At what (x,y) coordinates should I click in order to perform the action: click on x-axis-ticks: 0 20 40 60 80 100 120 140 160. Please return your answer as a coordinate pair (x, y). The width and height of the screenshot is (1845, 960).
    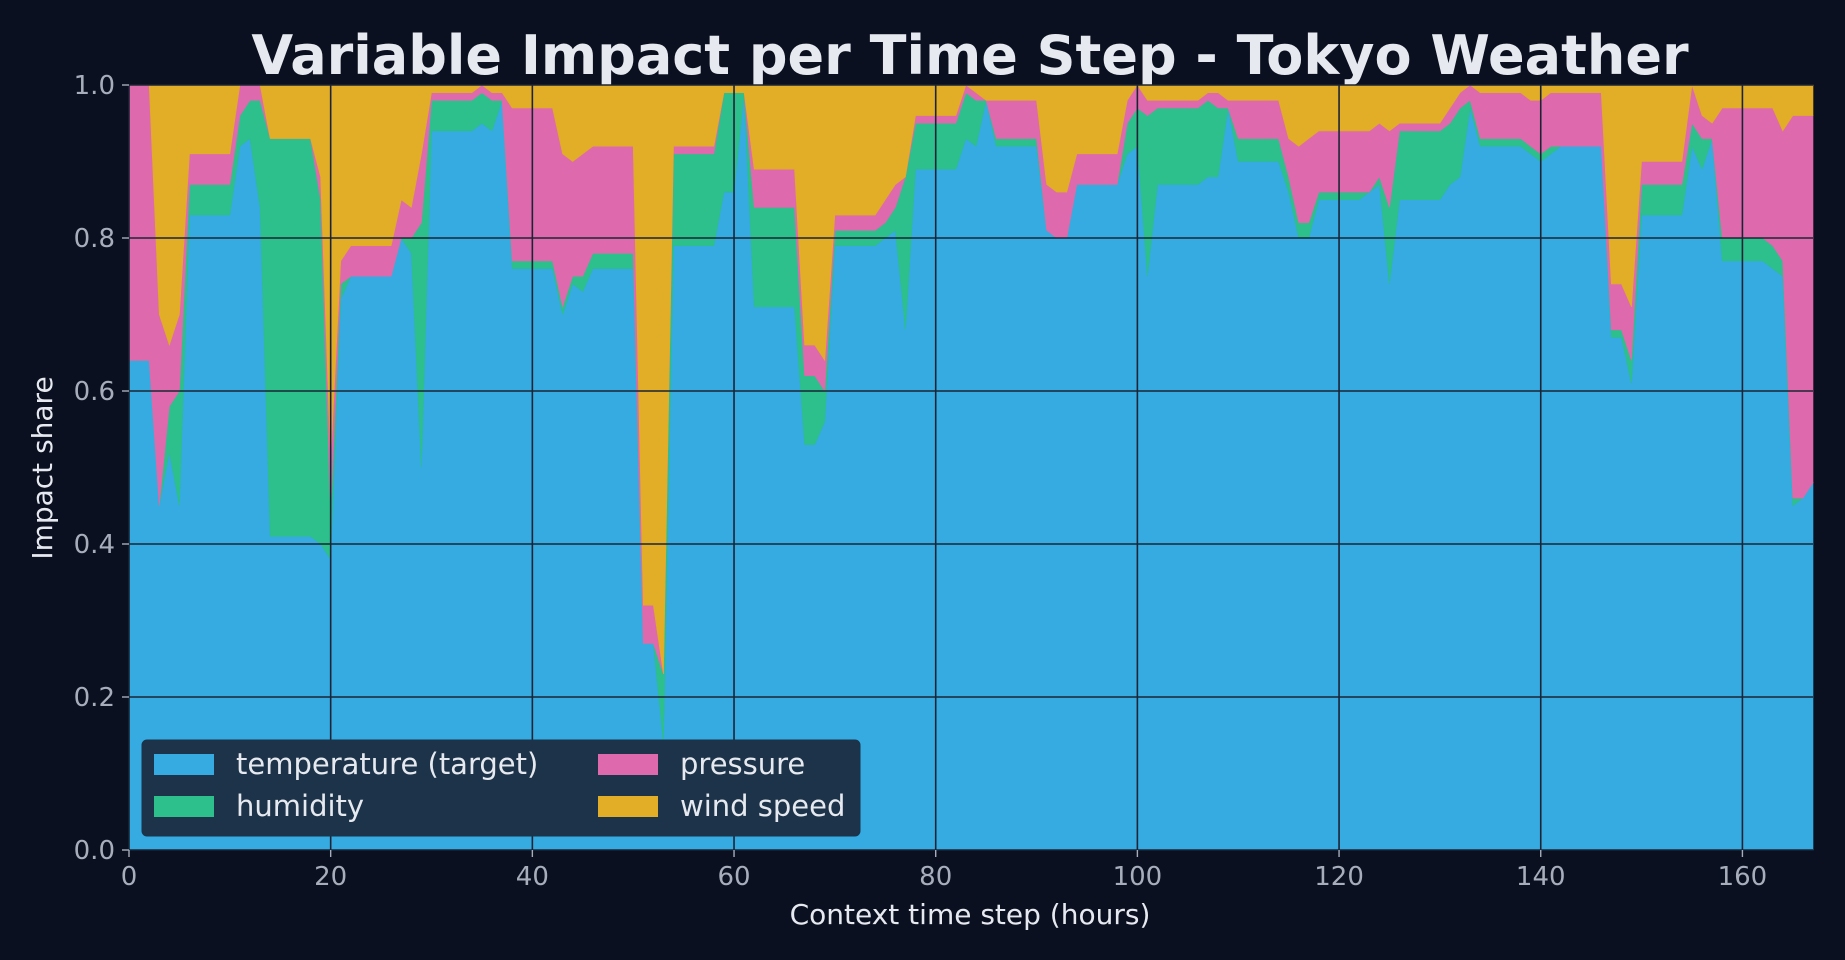
    Looking at the image, I should click on (944, 871).